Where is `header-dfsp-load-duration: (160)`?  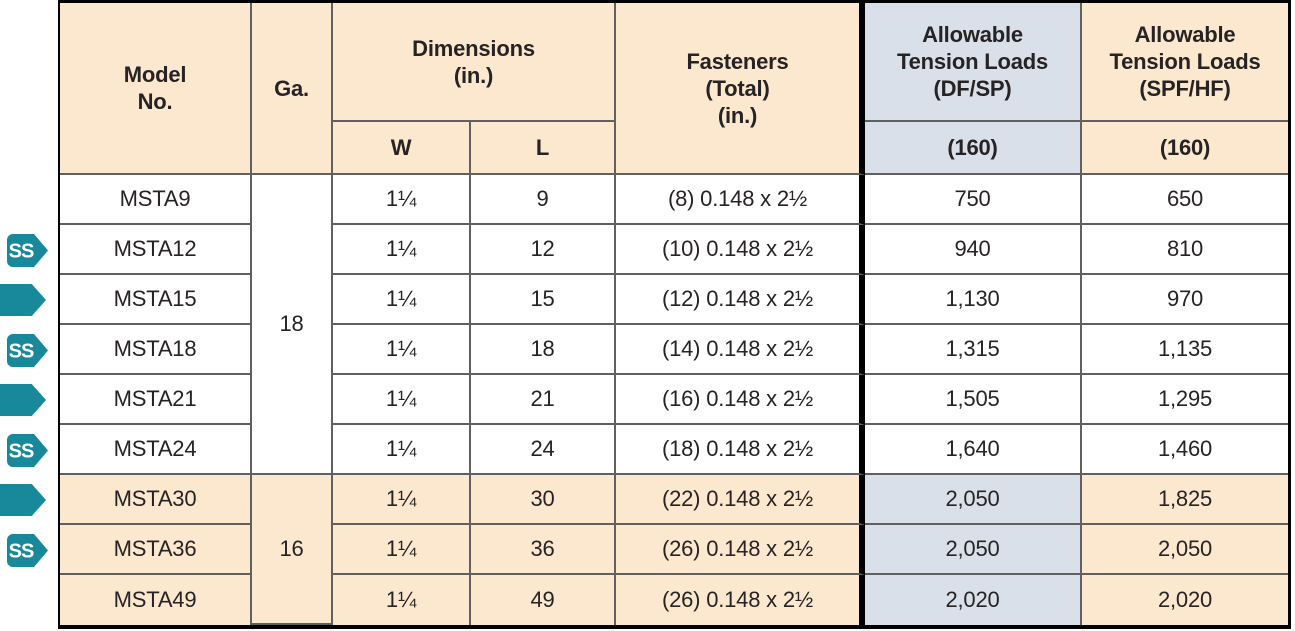 header-dfsp-load-duration: (160) is located at coordinates (974, 148).